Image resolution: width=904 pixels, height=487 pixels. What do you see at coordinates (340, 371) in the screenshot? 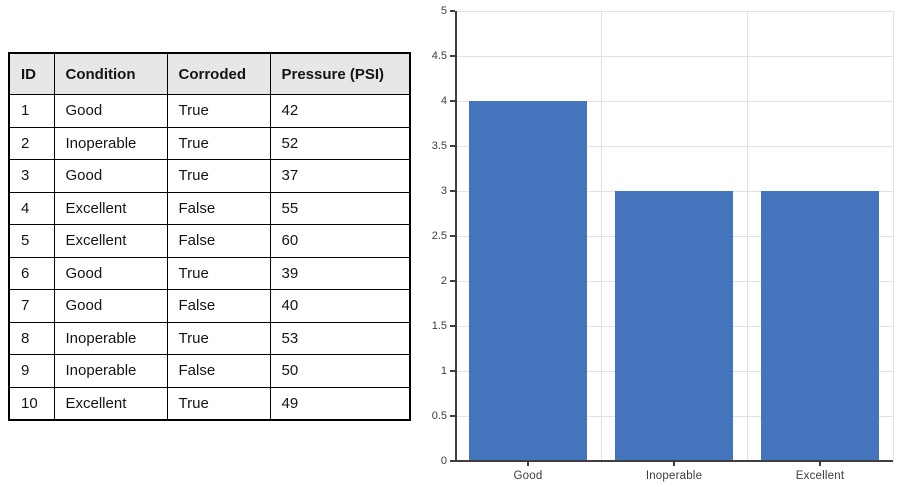
I see `table-cell: 50` at bounding box center [340, 371].